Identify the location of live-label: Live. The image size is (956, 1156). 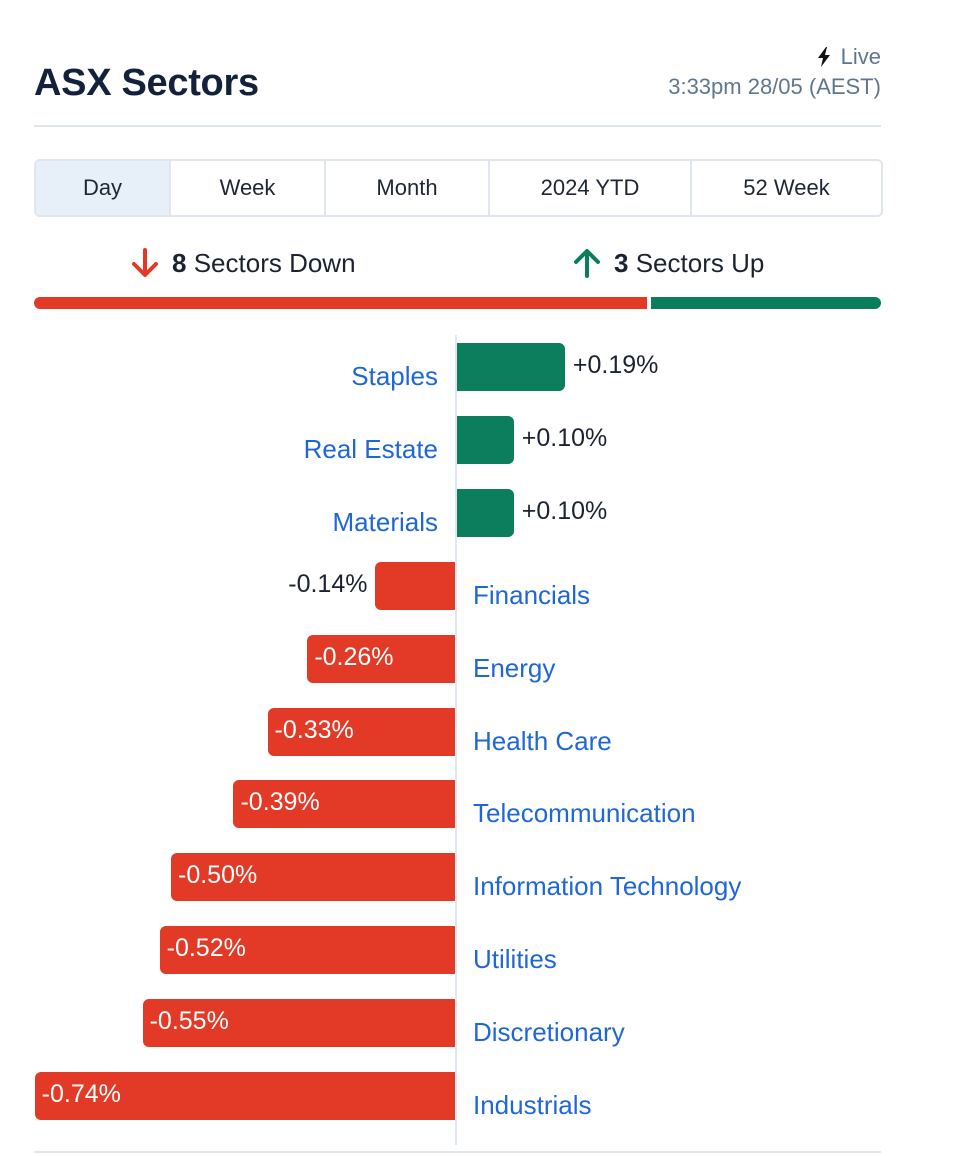
(860, 56).